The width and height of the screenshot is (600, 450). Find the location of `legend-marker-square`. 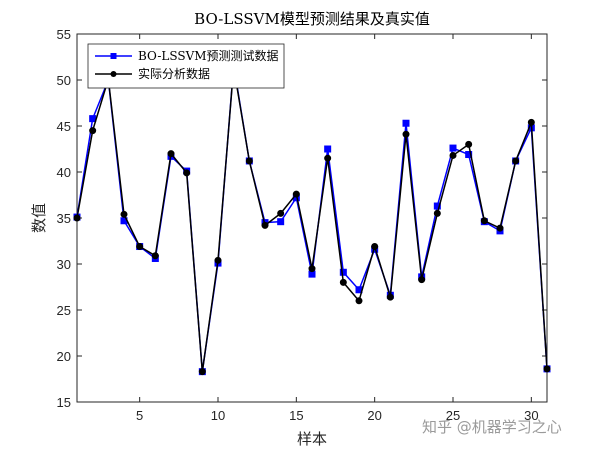

legend-marker-square is located at coordinates (113, 56).